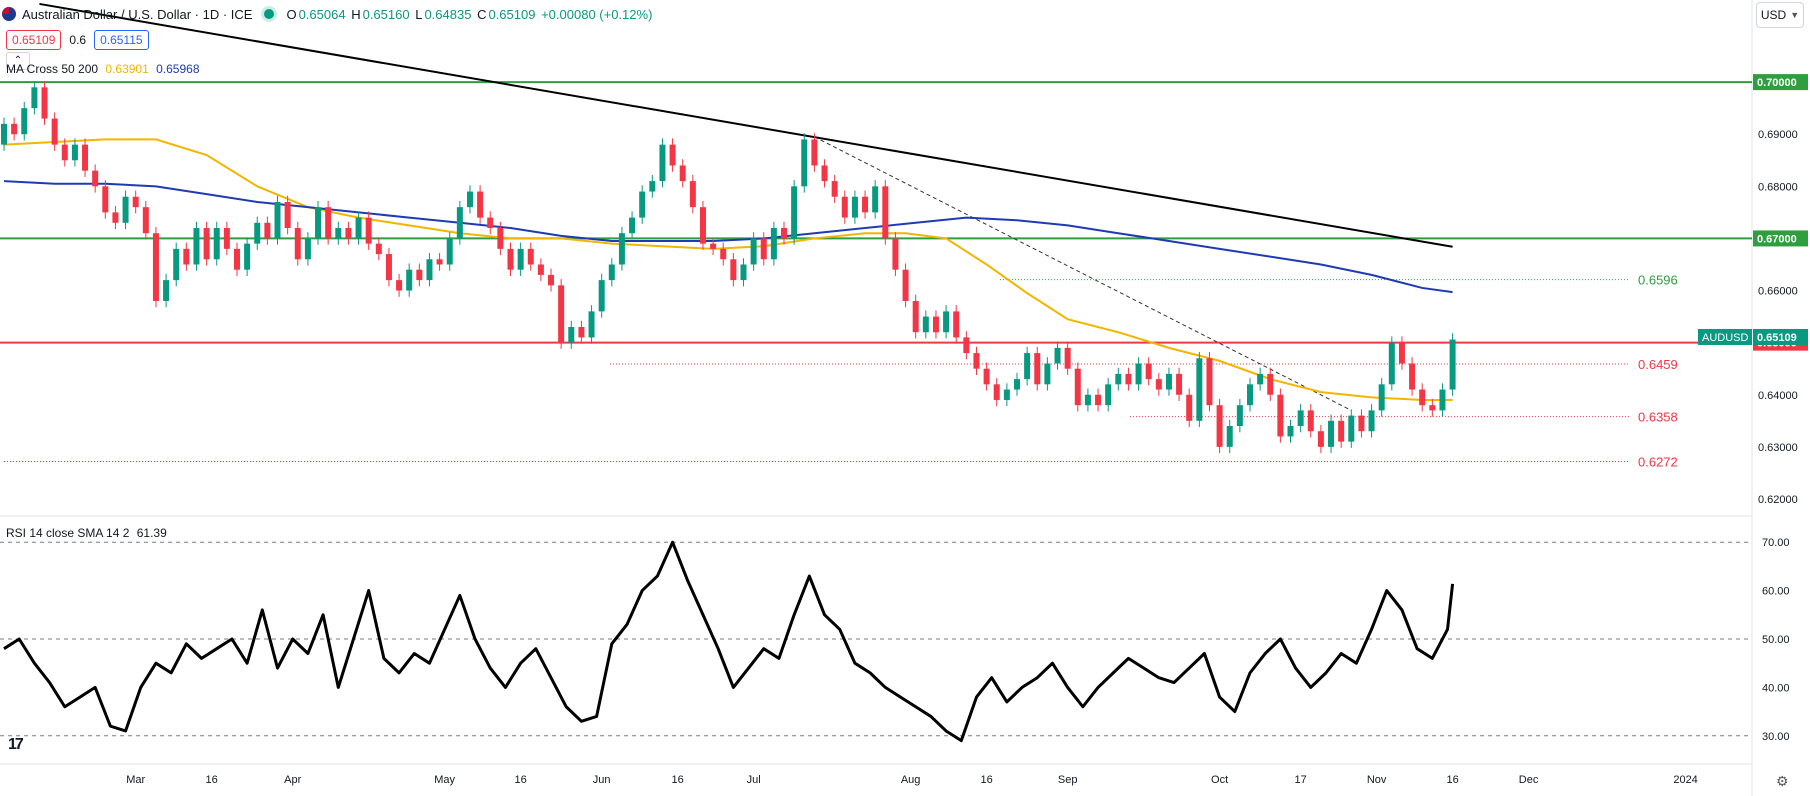  What do you see at coordinates (1780, 336) in the screenshot?
I see `last-price-tag` at bounding box center [1780, 336].